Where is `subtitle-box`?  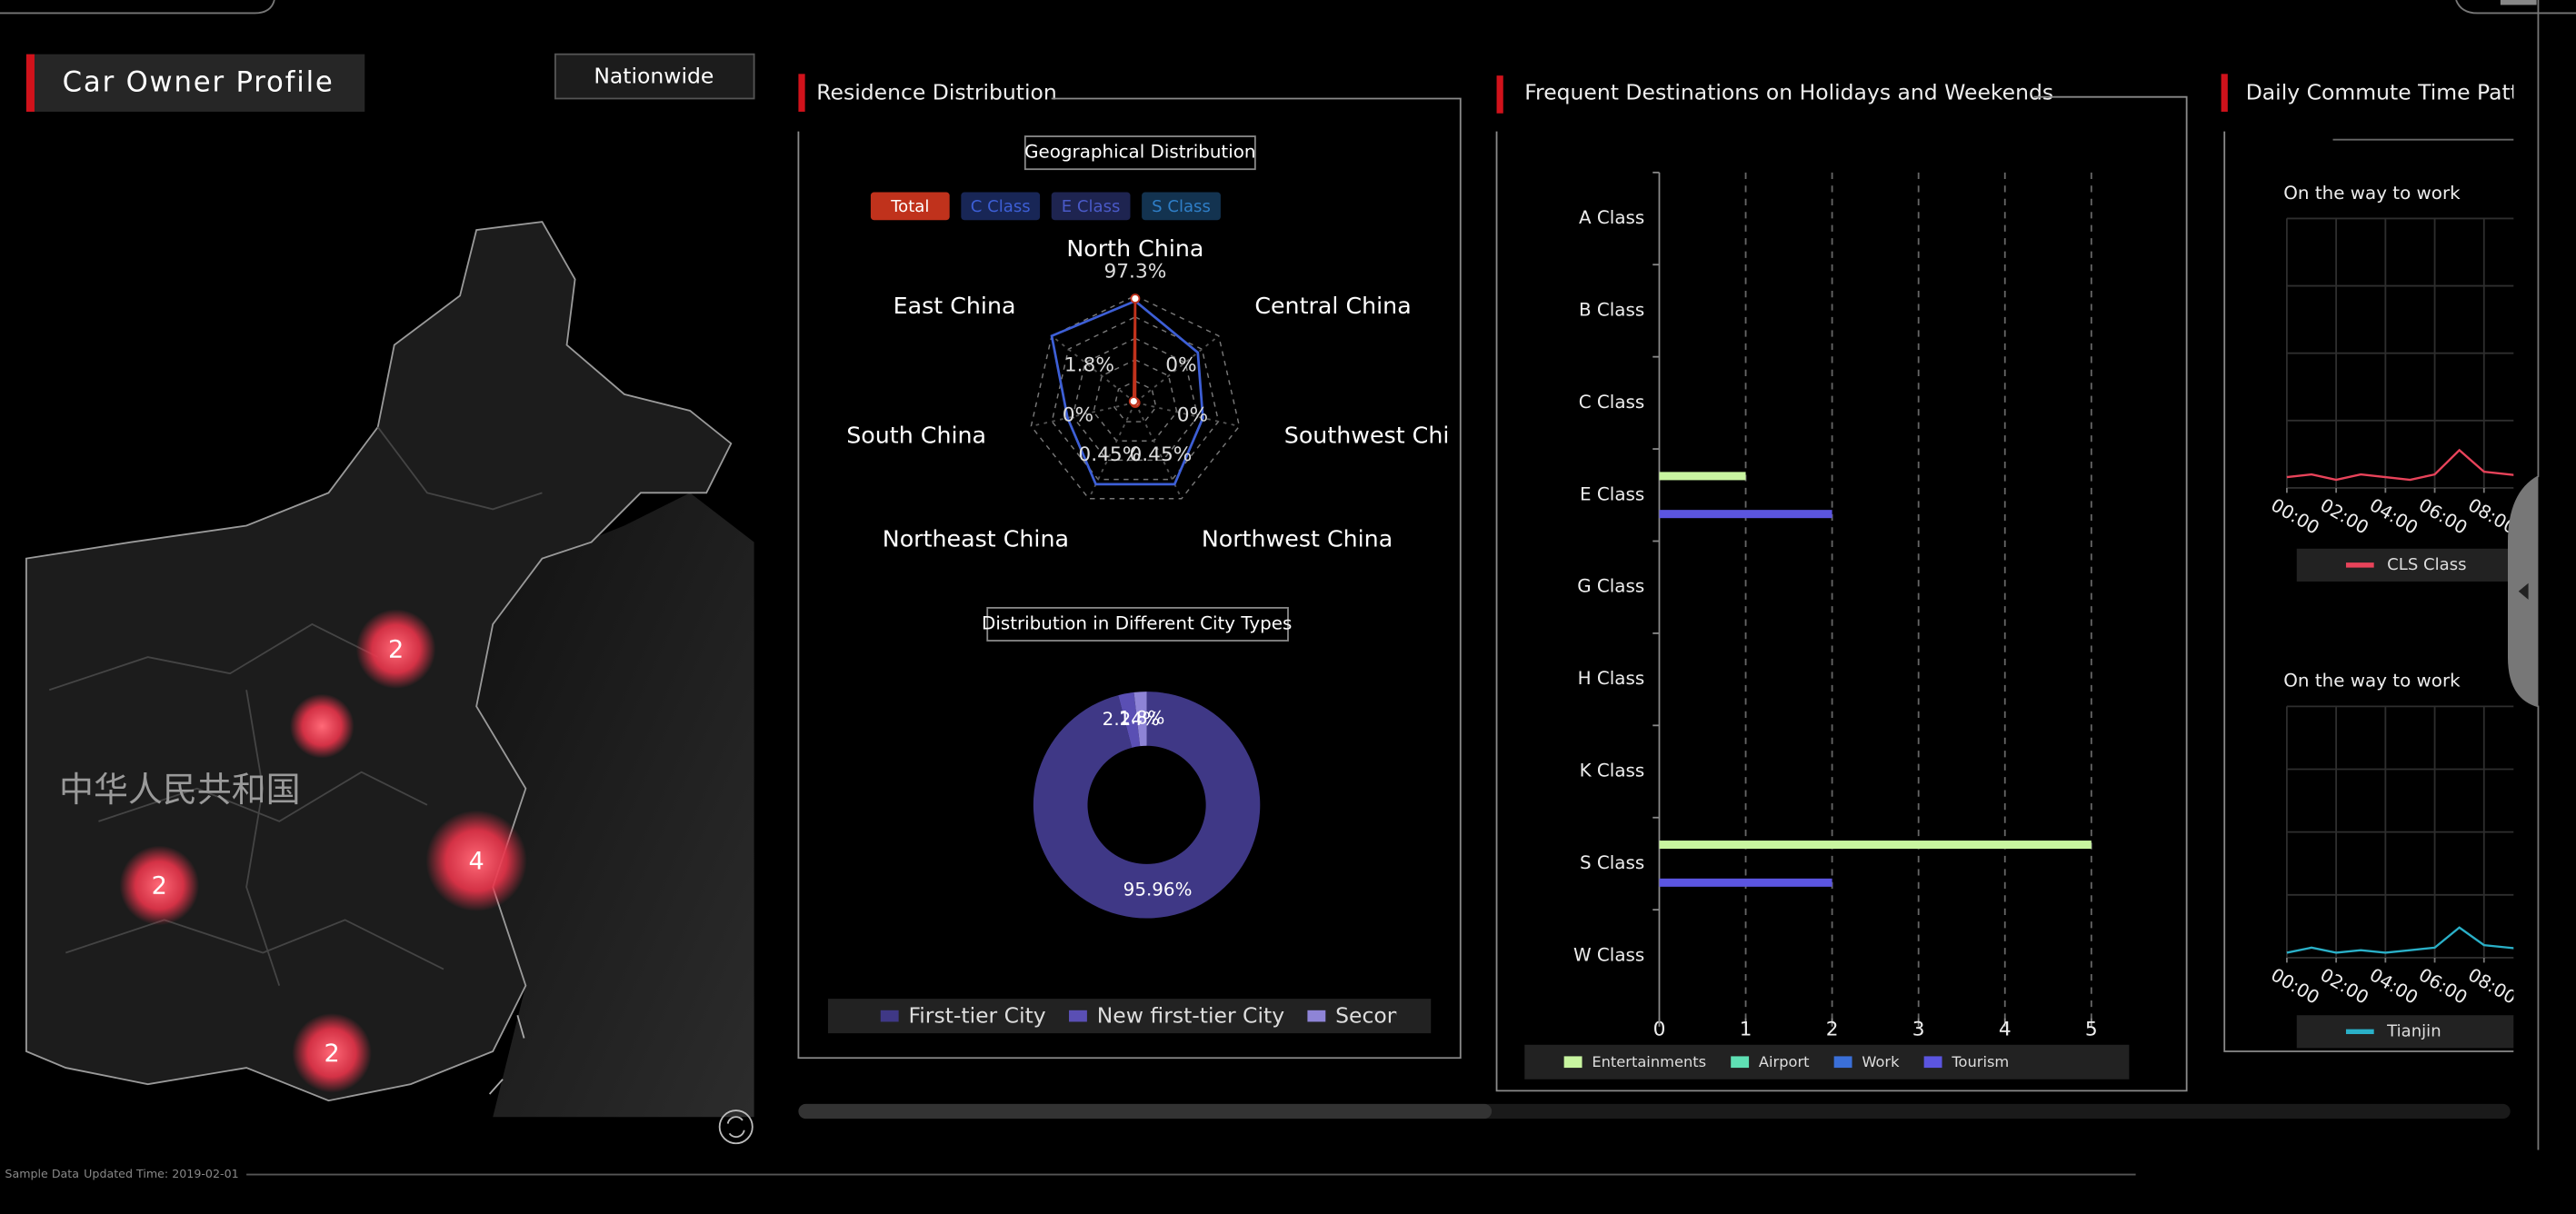
subtitle-box is located at coordinates (1139, 153).